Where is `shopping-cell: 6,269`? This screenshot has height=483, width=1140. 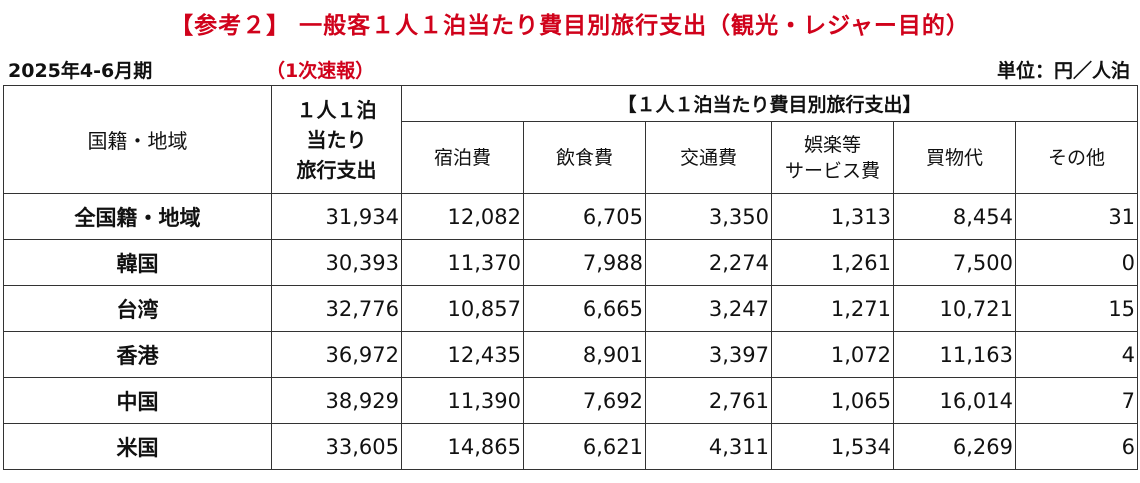
shopping-cell: 6,269 is located at coordinates (954, 446).